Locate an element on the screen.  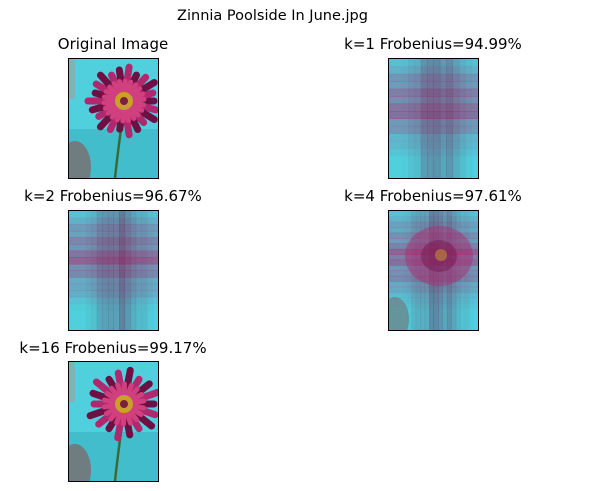
panel-image-k1-graphic is located at coordinates (433, 118).